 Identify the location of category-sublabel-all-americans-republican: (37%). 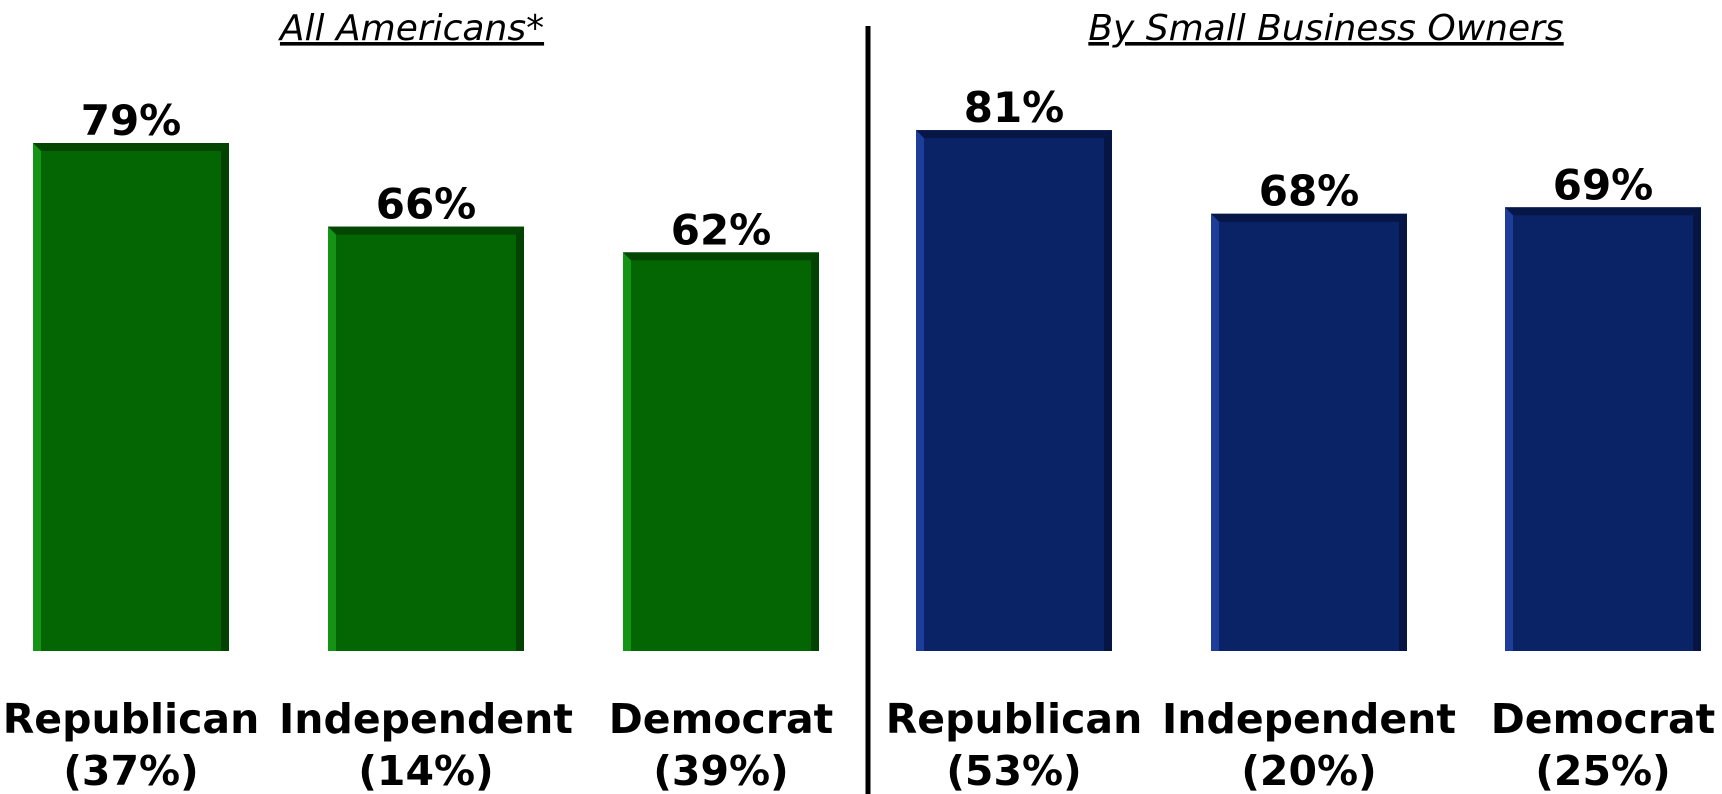
(131, 770).